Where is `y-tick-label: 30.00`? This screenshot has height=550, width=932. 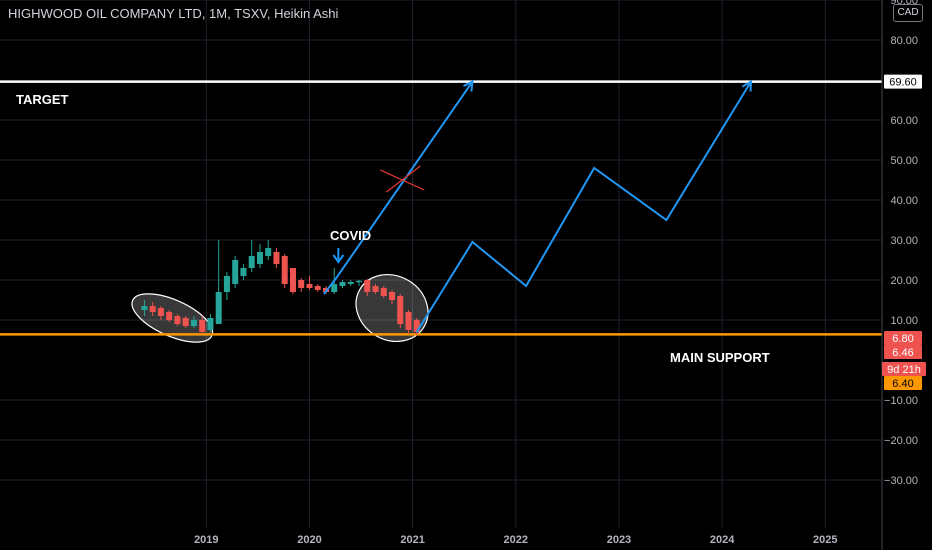
y-tick-label: 30.00 is located at coordinates (904, 241).